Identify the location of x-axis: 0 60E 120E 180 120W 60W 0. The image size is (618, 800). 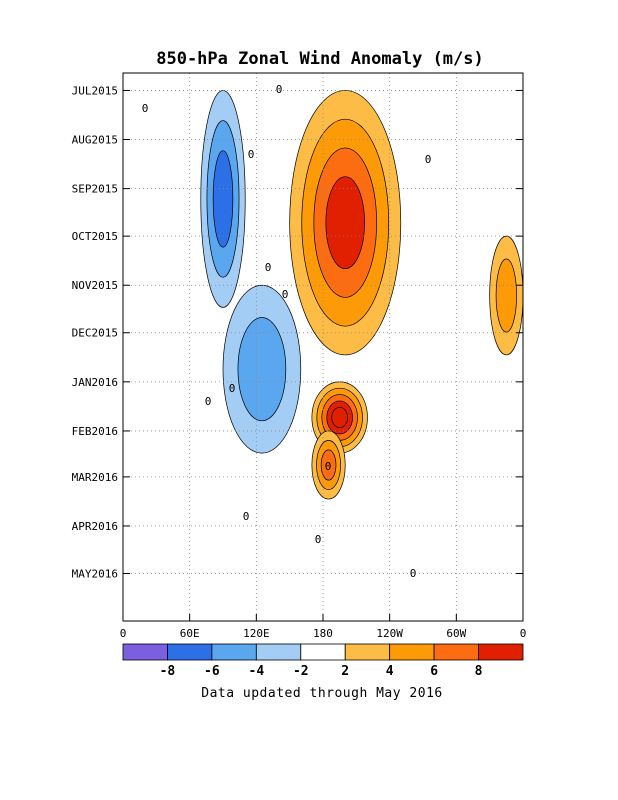
(323, 627).